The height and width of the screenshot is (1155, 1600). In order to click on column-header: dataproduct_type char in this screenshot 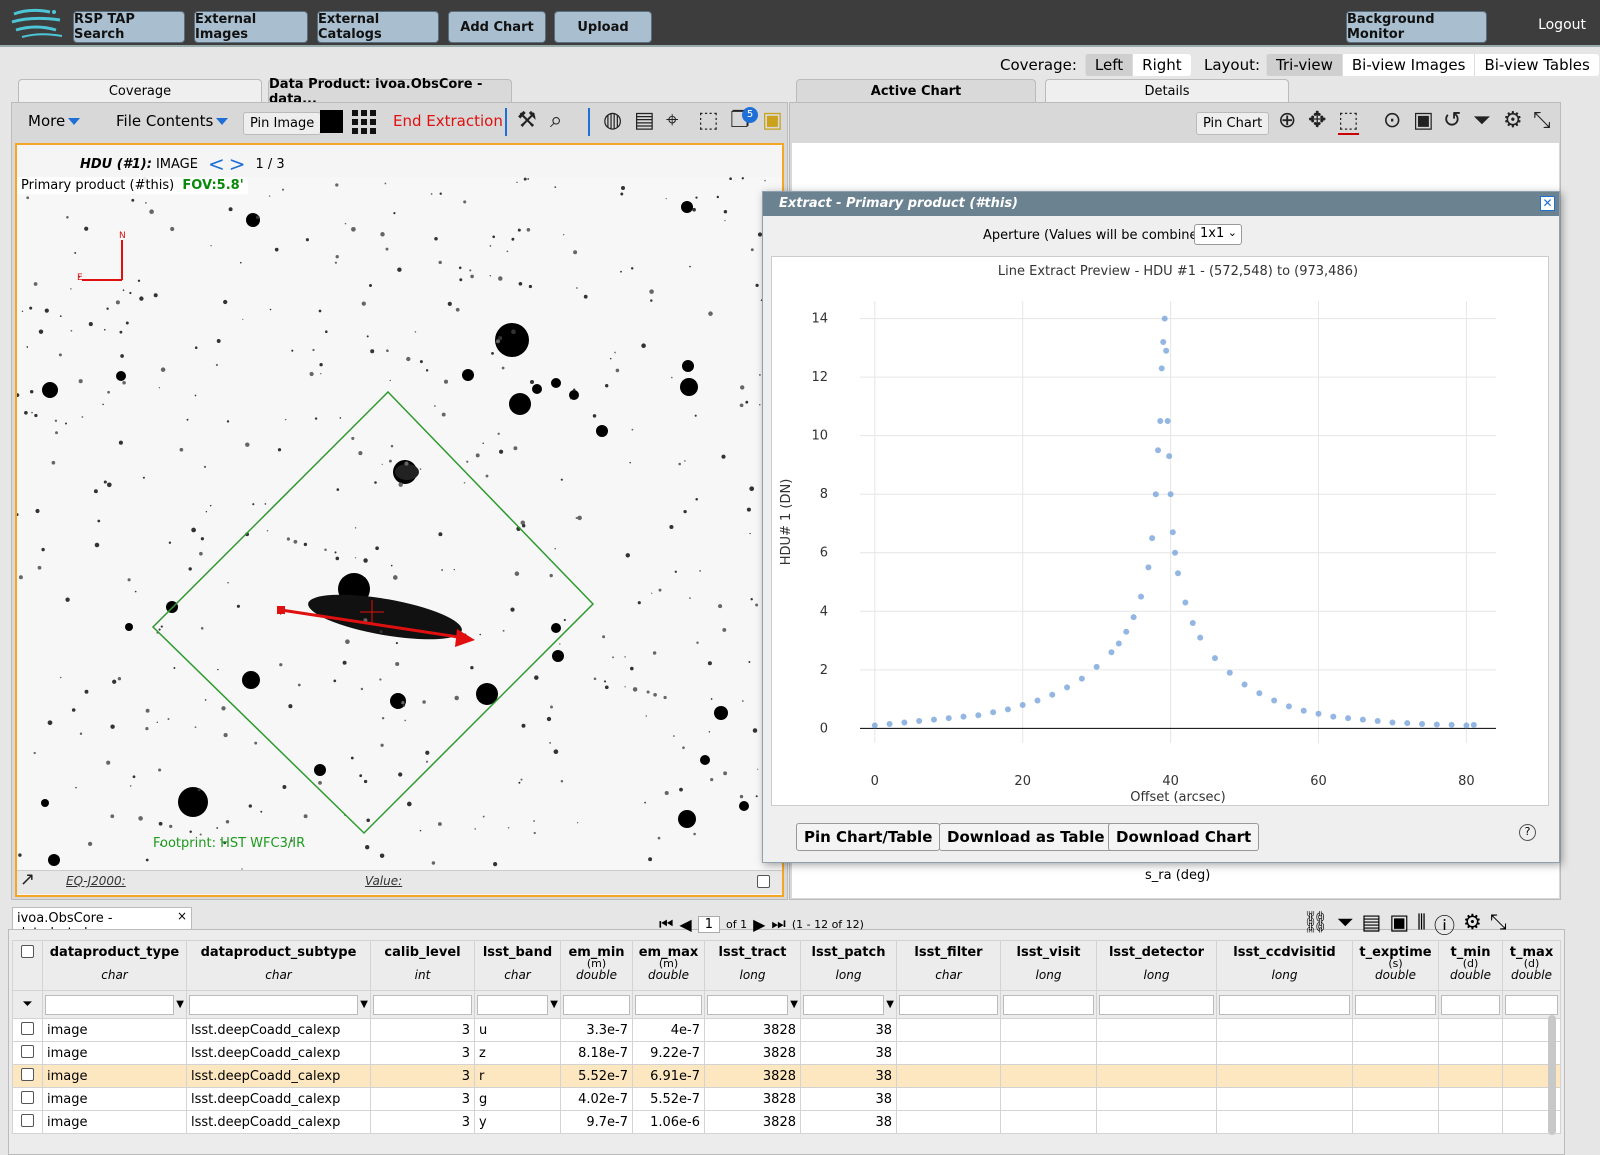, I will do `click(114, 965)`.